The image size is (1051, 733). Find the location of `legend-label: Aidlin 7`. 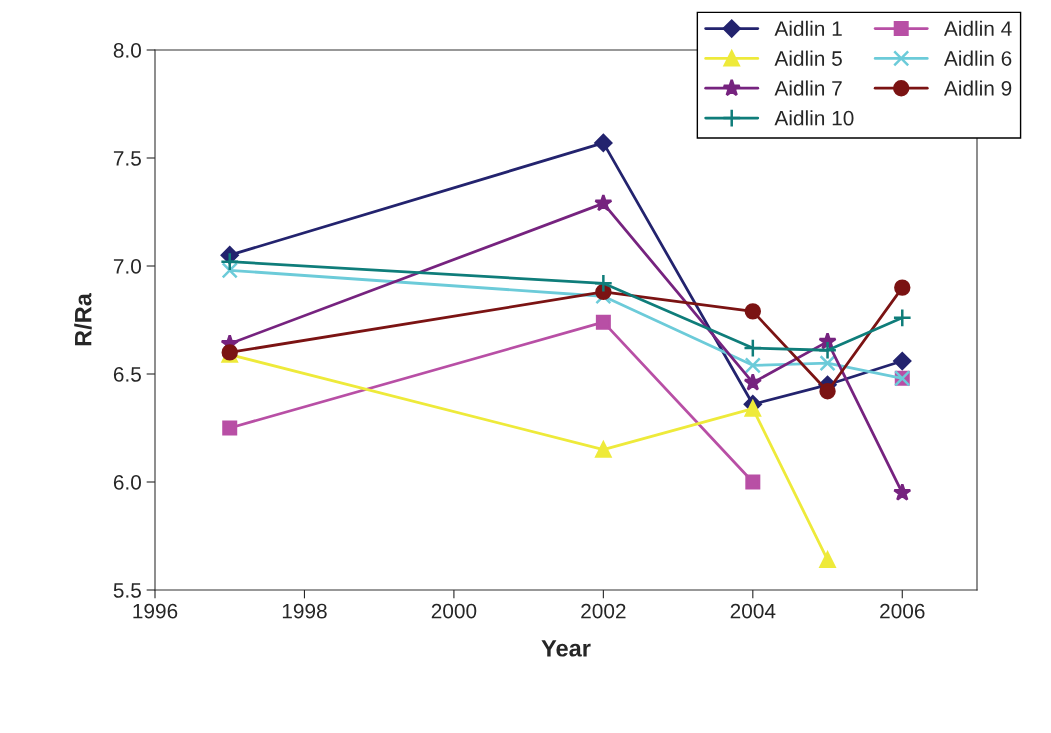

legend-label: Aidlin 7 is located at coordinates (808, 88).